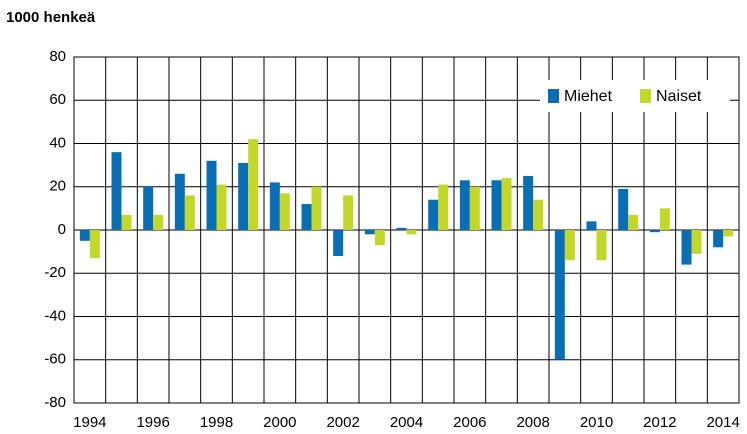 The image size is (747, 434). I want to click on x-tick-label: 1996, so click(152, 422).